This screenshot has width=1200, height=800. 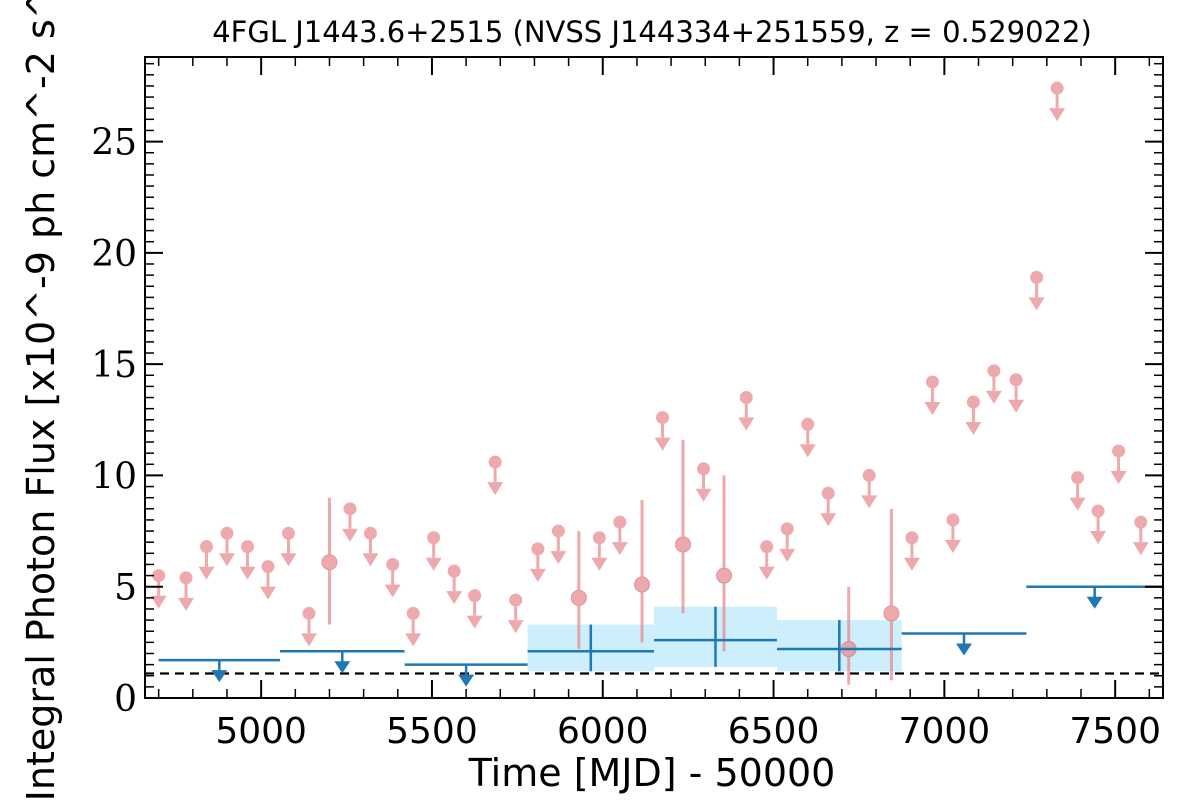 What do you see at coordinates (1115, 731) in the screenshot?
I see `x-tick-label: 7500` at bounding box center [1115, 731].